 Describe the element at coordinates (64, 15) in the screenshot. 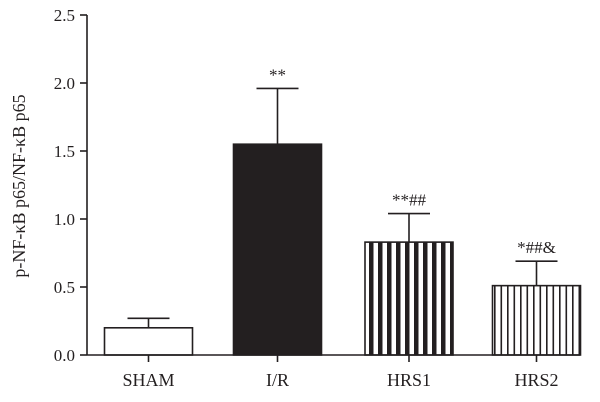

I see `y-tick-label: 2.5` at that location.